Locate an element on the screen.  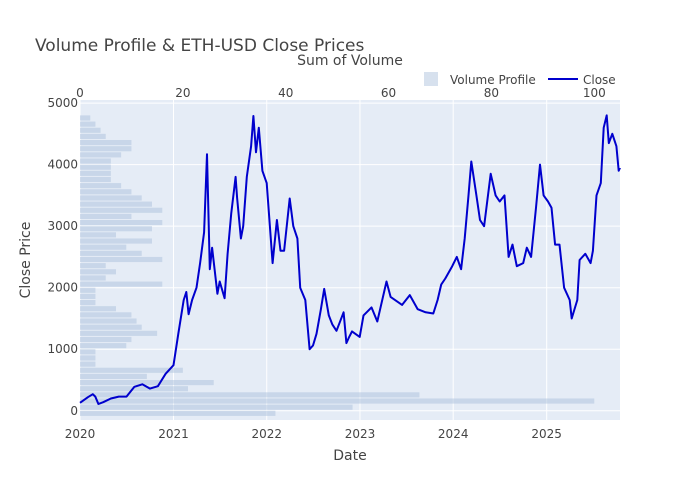
y-tick-label-4000: 4000 is located at coordinates (62, 165).